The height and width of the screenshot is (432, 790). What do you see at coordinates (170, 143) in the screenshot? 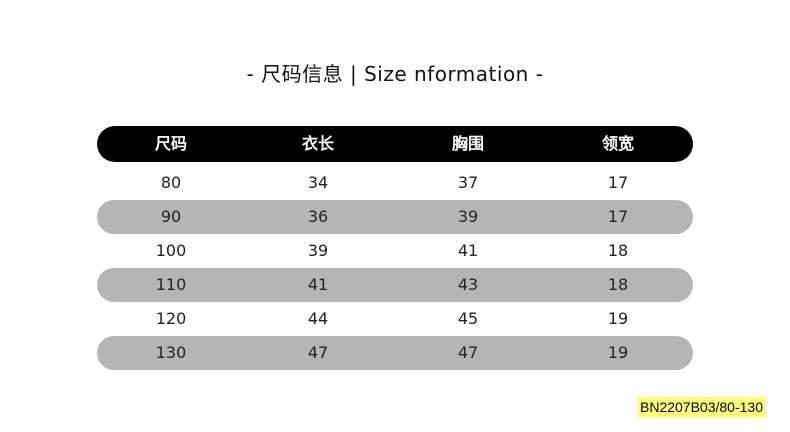
I see `header-size: 尺码` at bounding box center [170, 143].